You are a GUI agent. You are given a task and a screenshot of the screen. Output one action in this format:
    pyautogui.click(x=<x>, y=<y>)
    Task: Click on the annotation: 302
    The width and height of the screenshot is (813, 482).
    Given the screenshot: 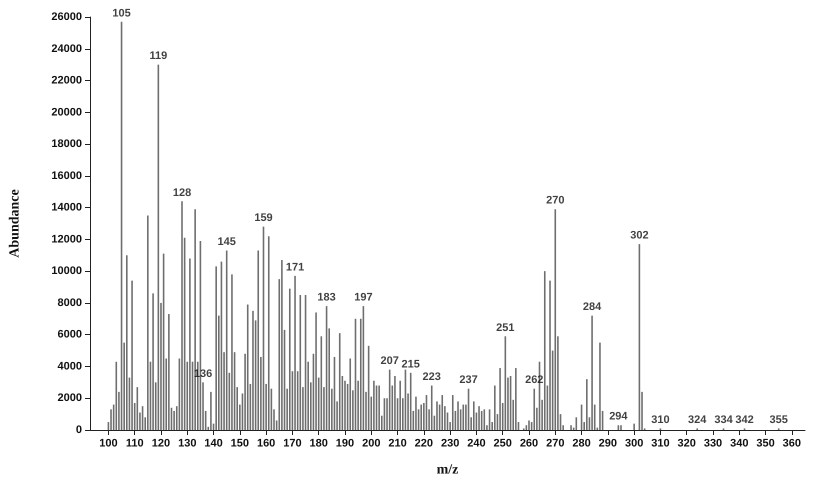 What is the action you would take?
    pyautogui.click(x=639, y=236)
    